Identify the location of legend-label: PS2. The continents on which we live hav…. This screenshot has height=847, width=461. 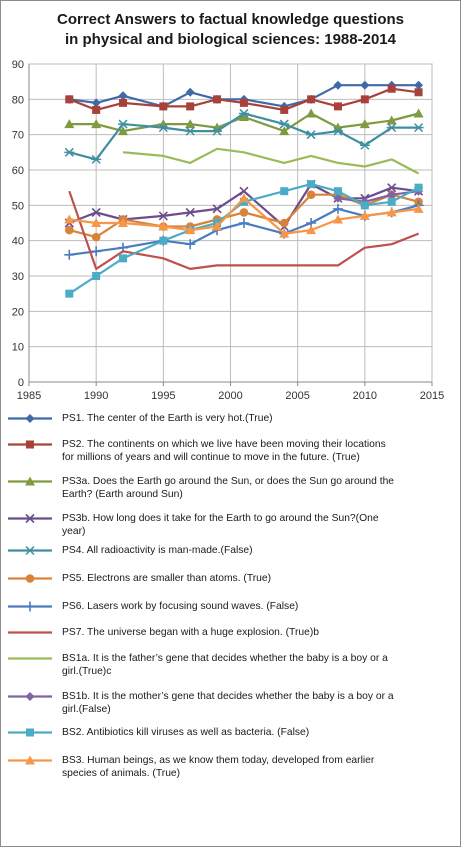
(258, 451).